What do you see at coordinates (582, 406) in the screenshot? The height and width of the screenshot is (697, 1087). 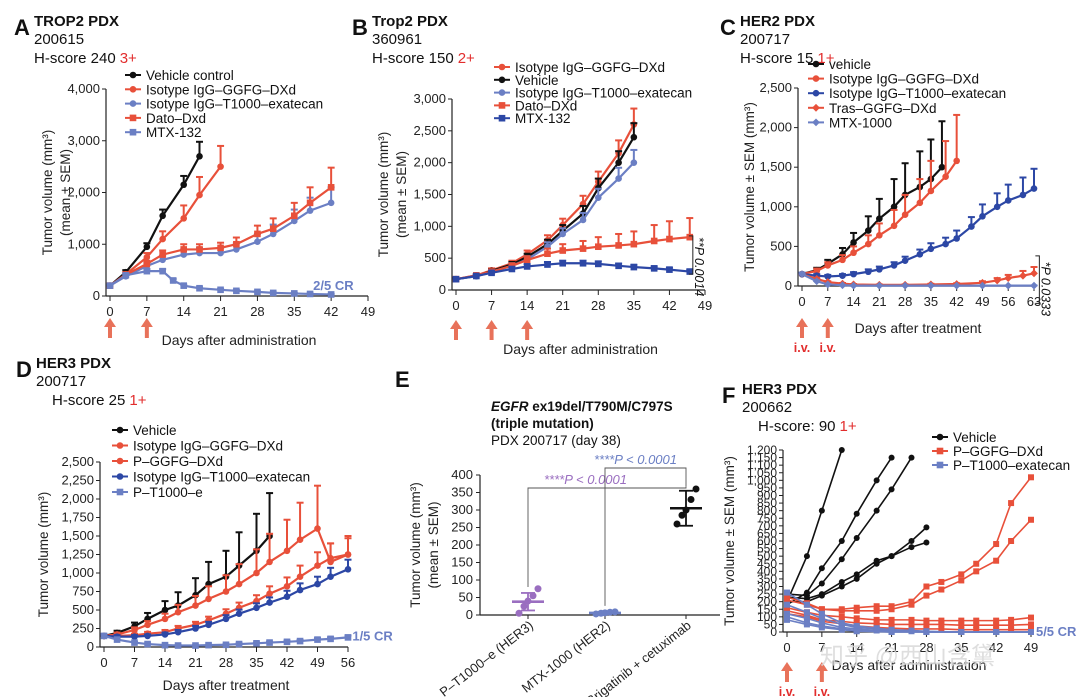 I see `panel-title: EGFR ex19del/T790M/C797S` at bounding box center [582, 406].